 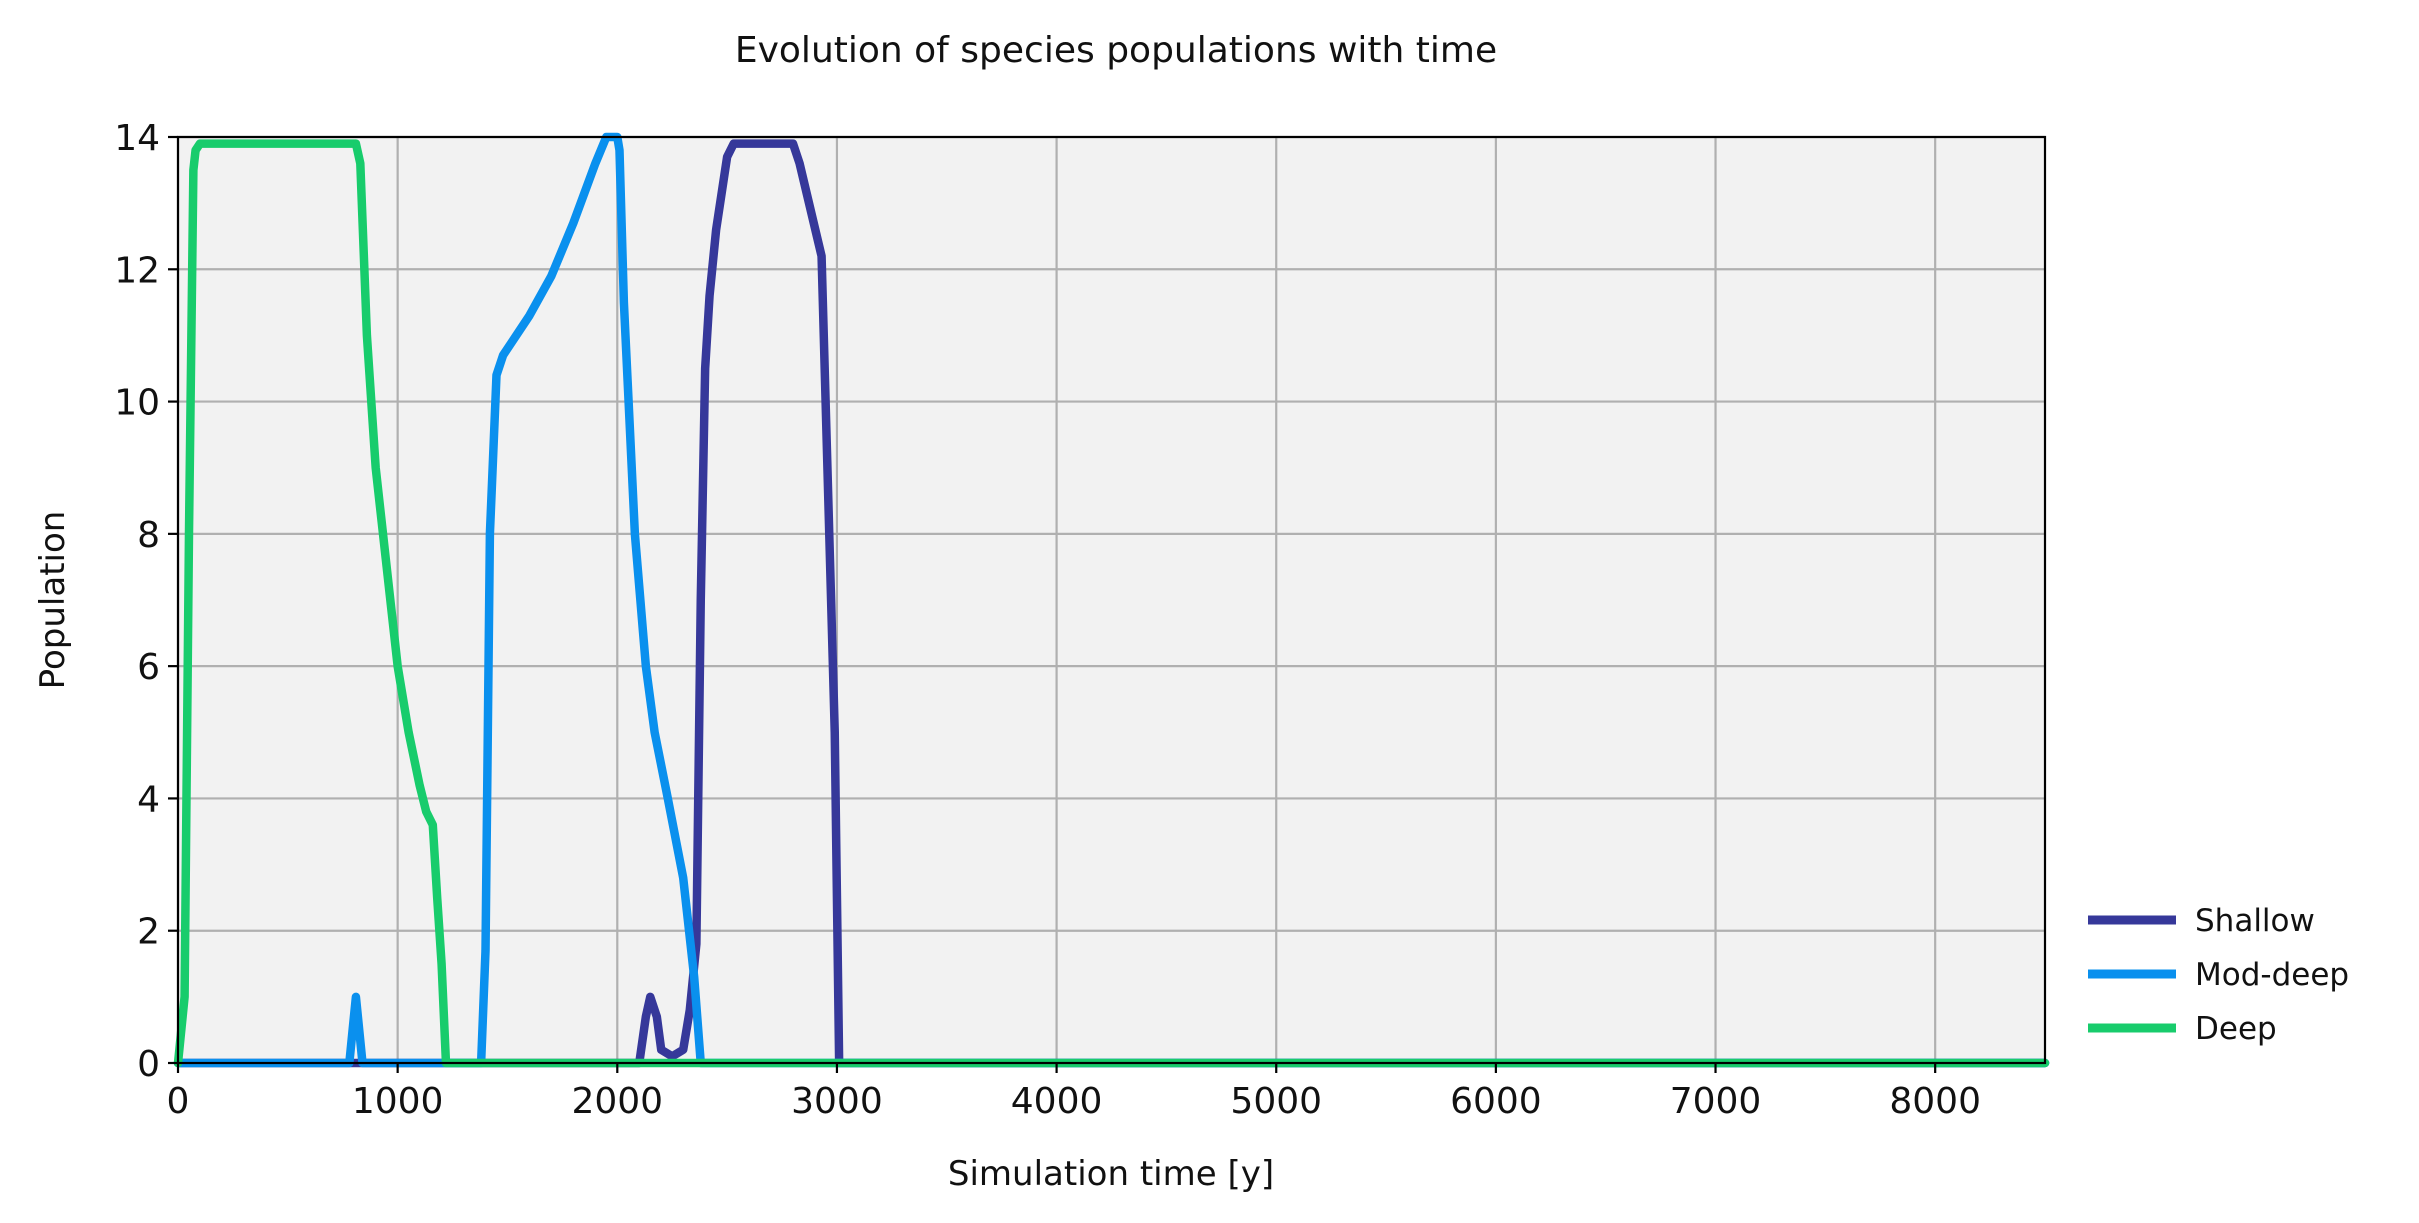 What do you see at coordinates (837, 1101) in the screenshot?
I see `x-tick-label-3: 3000` at bounding box center [837, 1101].